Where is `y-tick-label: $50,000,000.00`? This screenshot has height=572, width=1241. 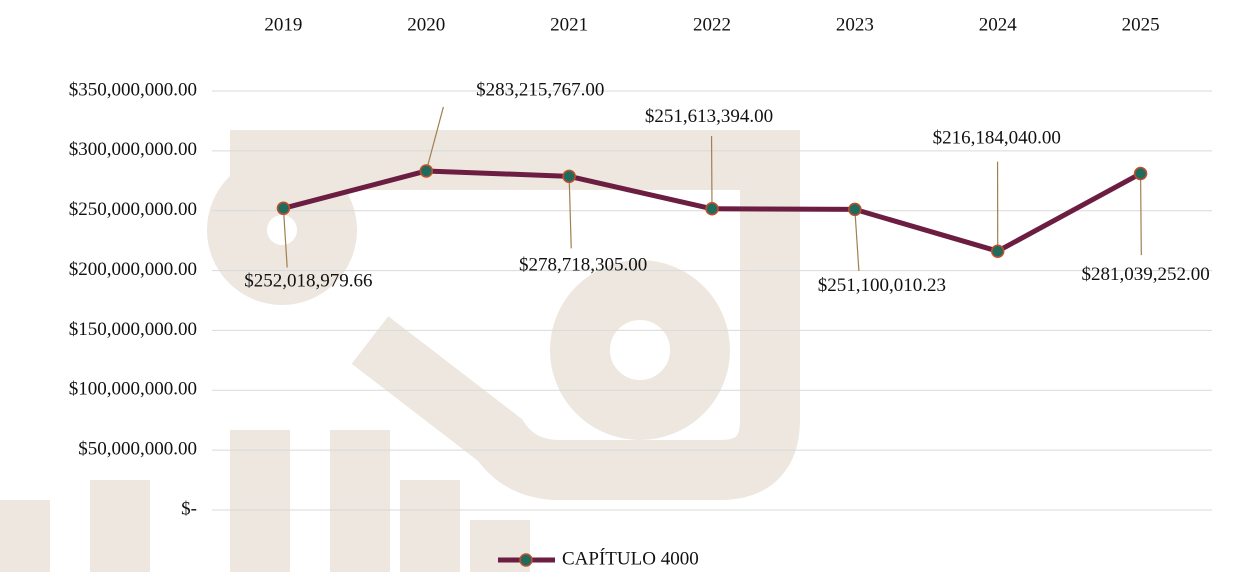
y-tick-label: $50,000,000.00 is located at coordinates (137, 449).